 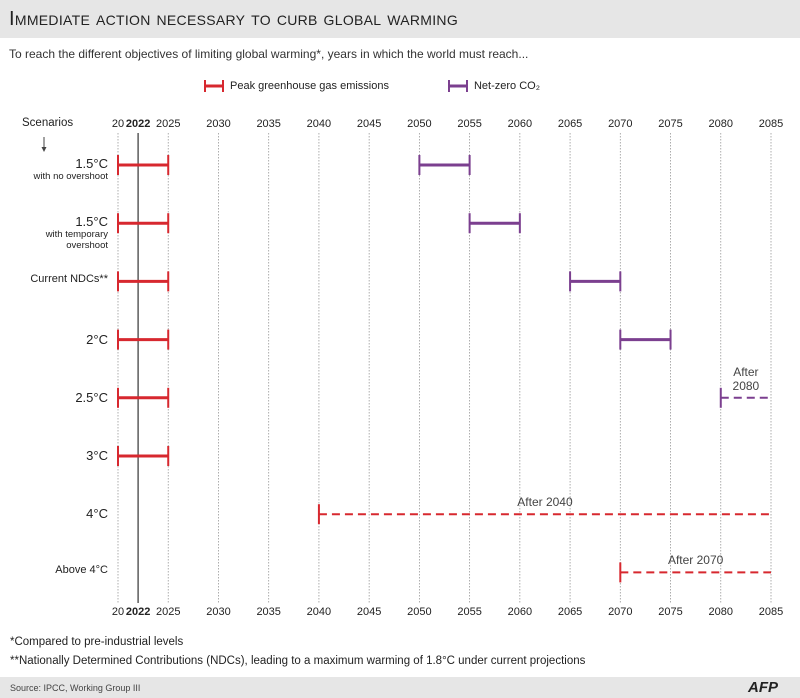 What do you see at coordinates (545, 502) in the screenshot?
I see `range-label: After 2040` at bounding box center [545, 502].